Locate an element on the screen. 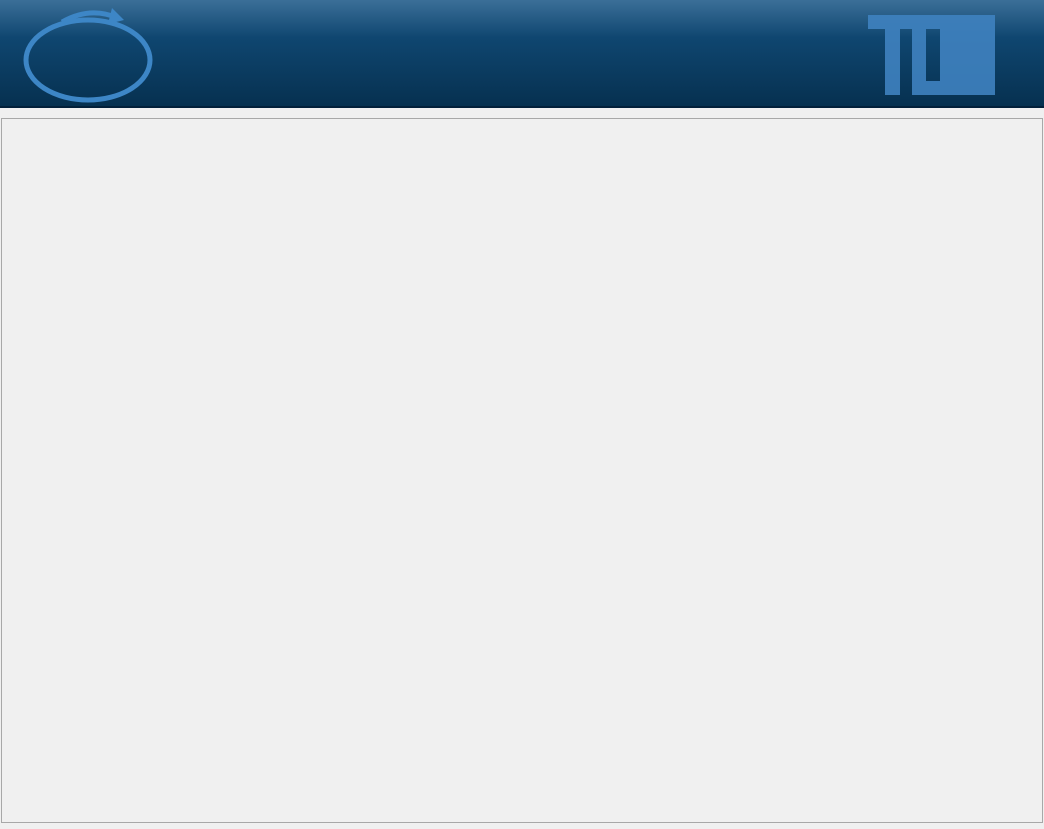 This screenshot has height=829, width=1044. rt-logo is located at coordinates (88, 55).